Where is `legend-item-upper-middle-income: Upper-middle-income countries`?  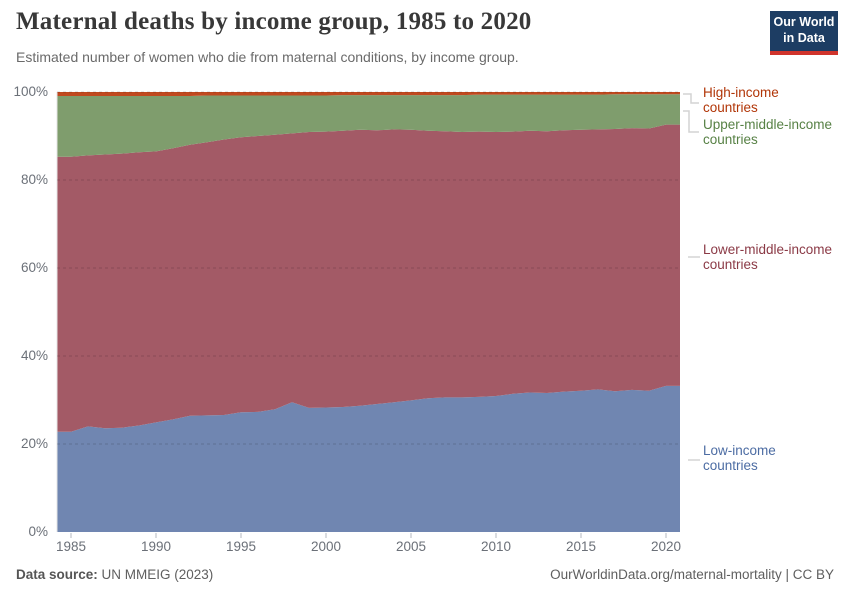
legend-item-upper-middle-income: Upper-middle-income countries is located at coordinates (769, 132).